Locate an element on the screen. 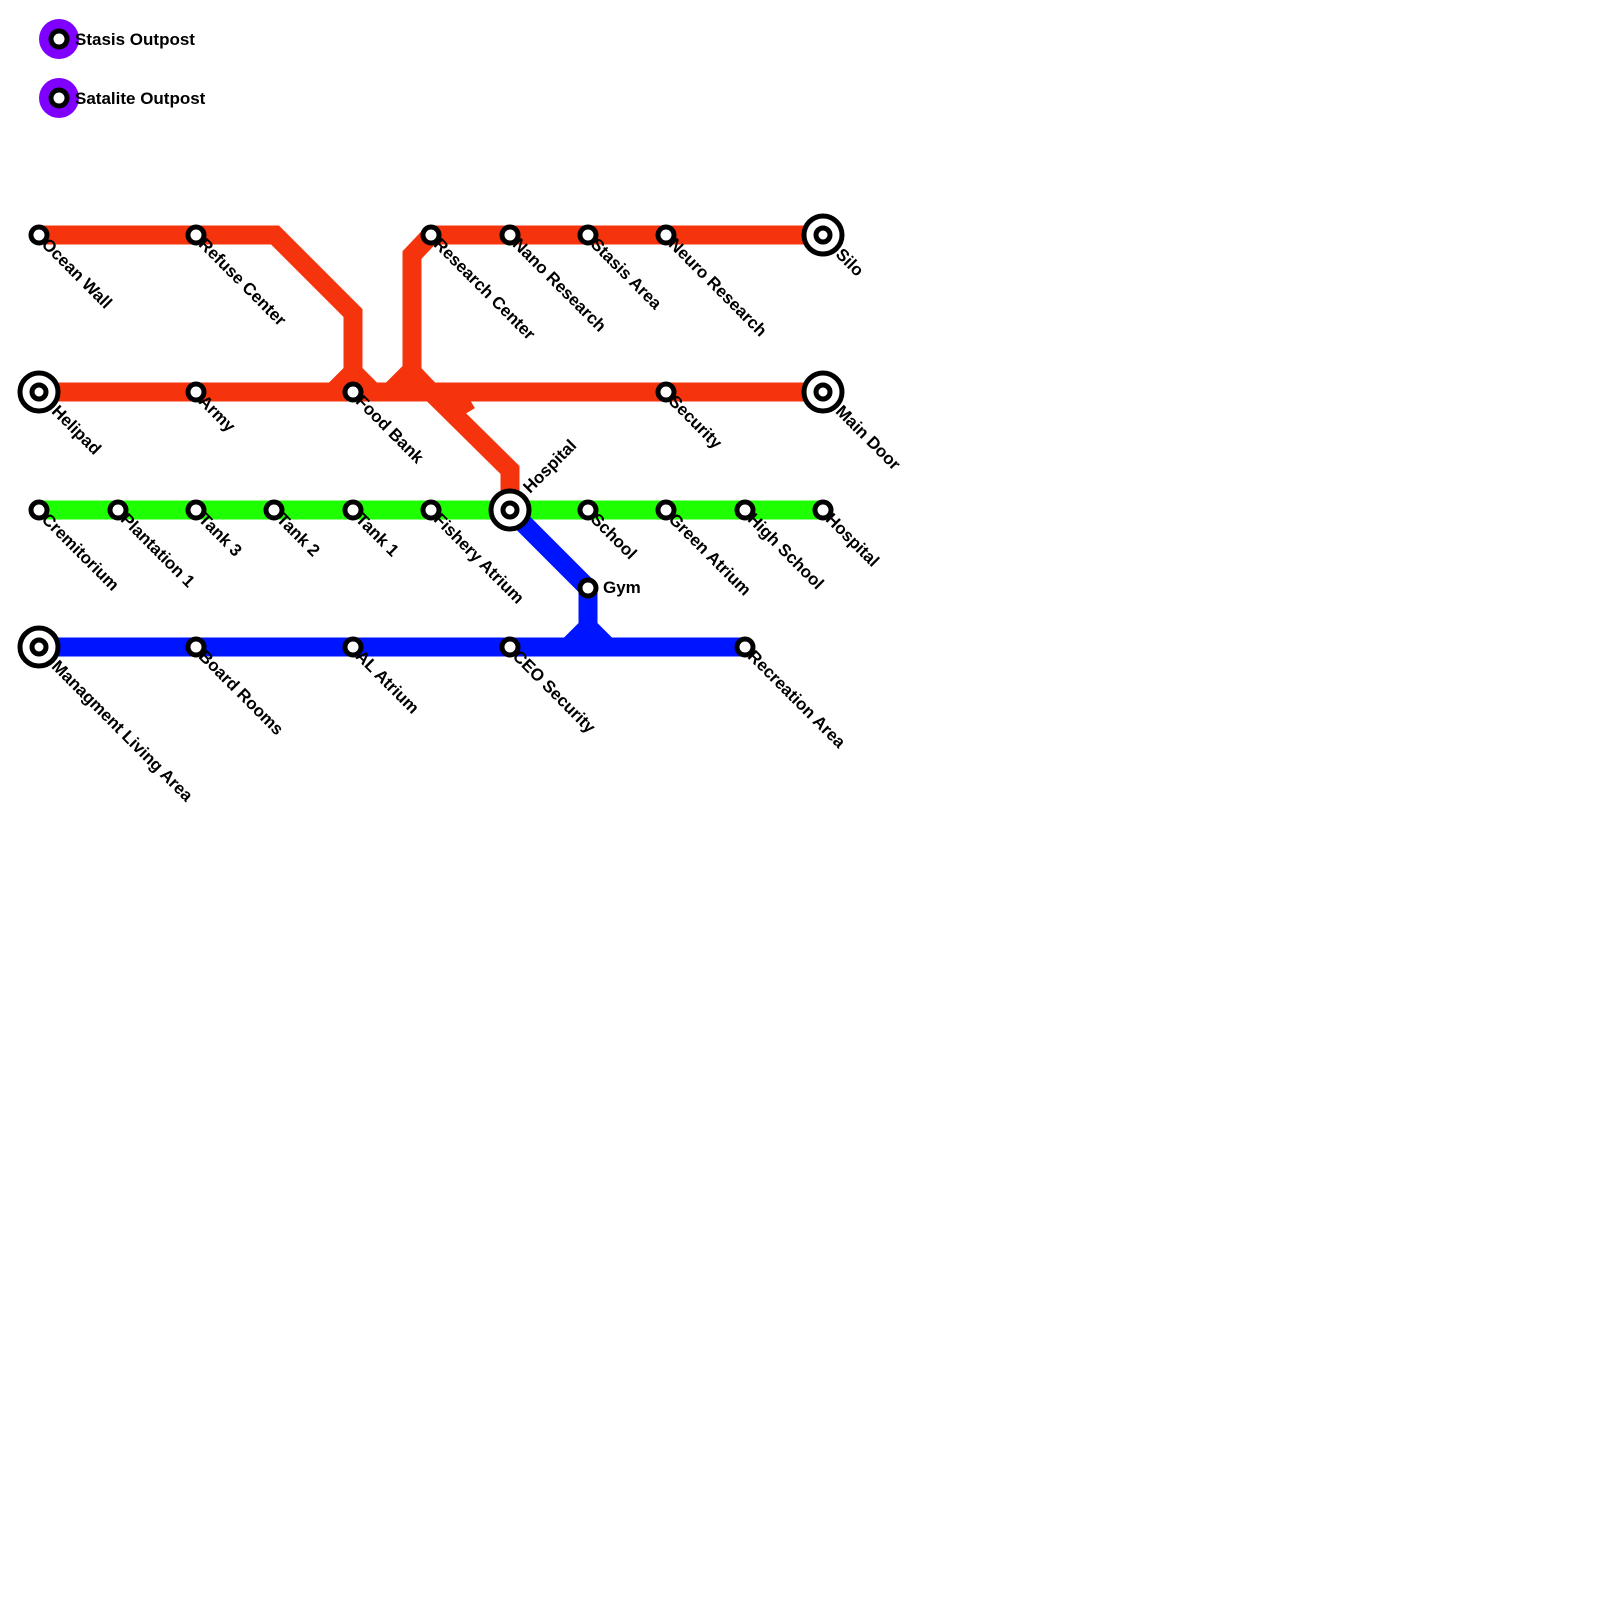 Image resolution: width=1600 pixels, height=1600 pixels. station-label: CEO Security is located at coordinates (554, 692).